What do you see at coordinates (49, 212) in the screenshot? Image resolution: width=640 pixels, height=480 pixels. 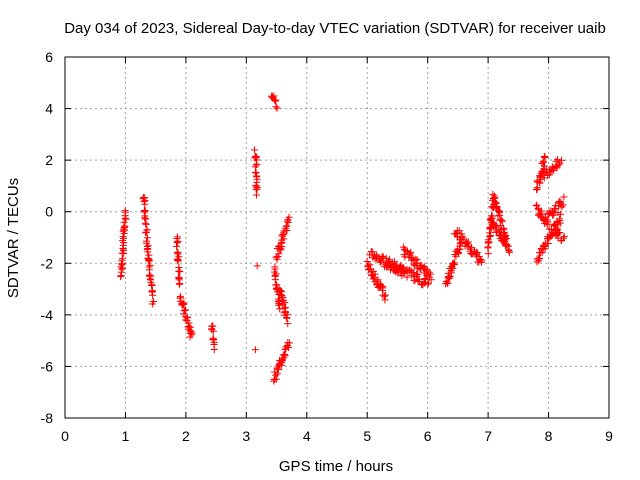 I see `y-tick-label: 0` at bounding box center [49, 212].